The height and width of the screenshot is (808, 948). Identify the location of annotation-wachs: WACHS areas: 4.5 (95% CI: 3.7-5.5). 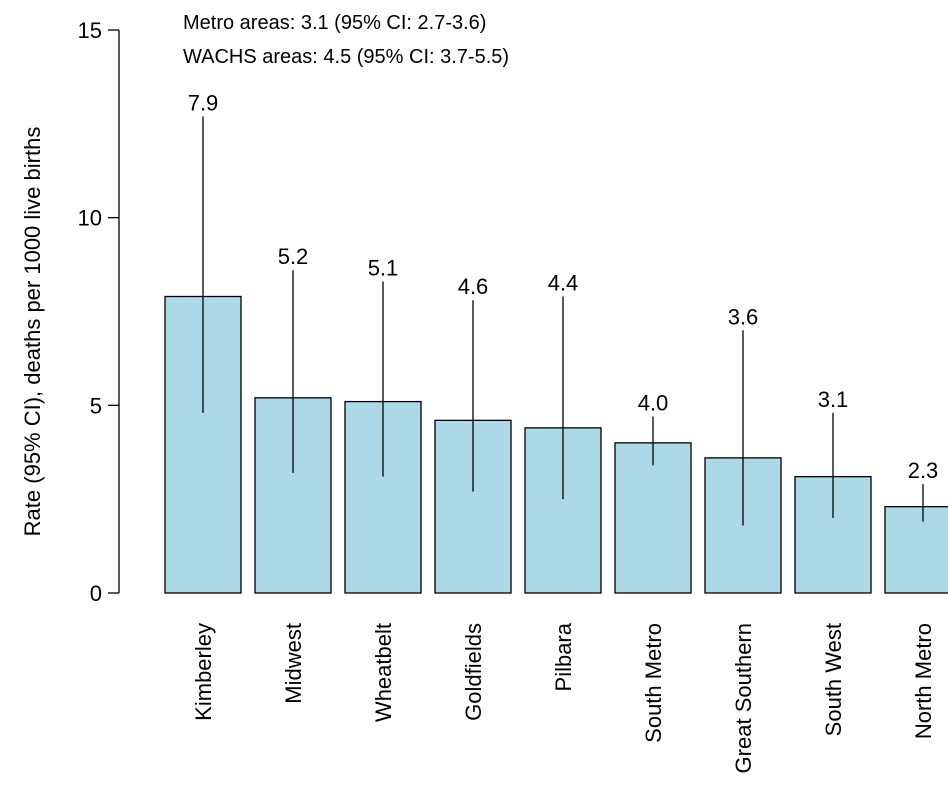
(346, 57).